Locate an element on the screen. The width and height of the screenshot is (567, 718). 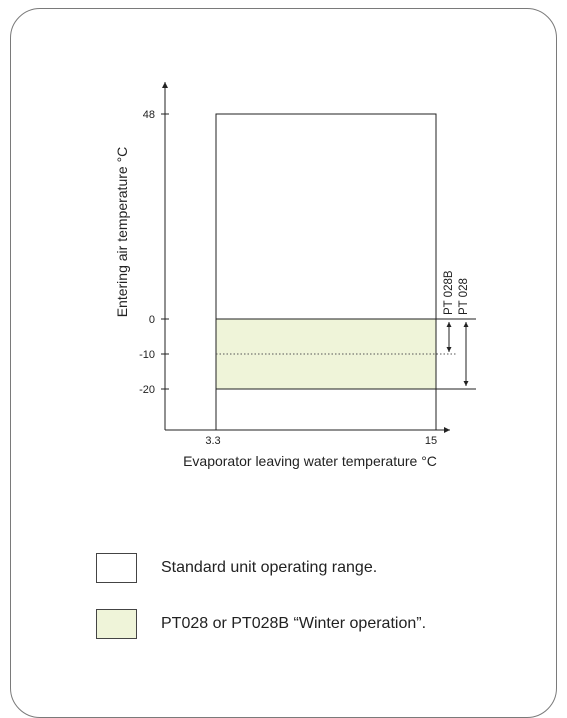
legend-label-standard: Standard unit operating range. is located at coordinates (269, 567).